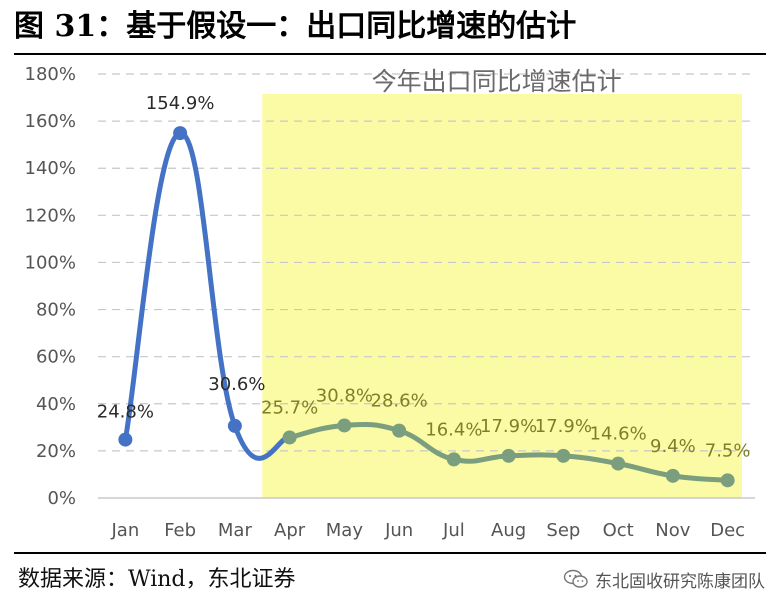 This screenshot has height=609, width=783. Describe the element at coordinates (344, 395) in the screenshot. I see `data-label: 30.8%` at that location.